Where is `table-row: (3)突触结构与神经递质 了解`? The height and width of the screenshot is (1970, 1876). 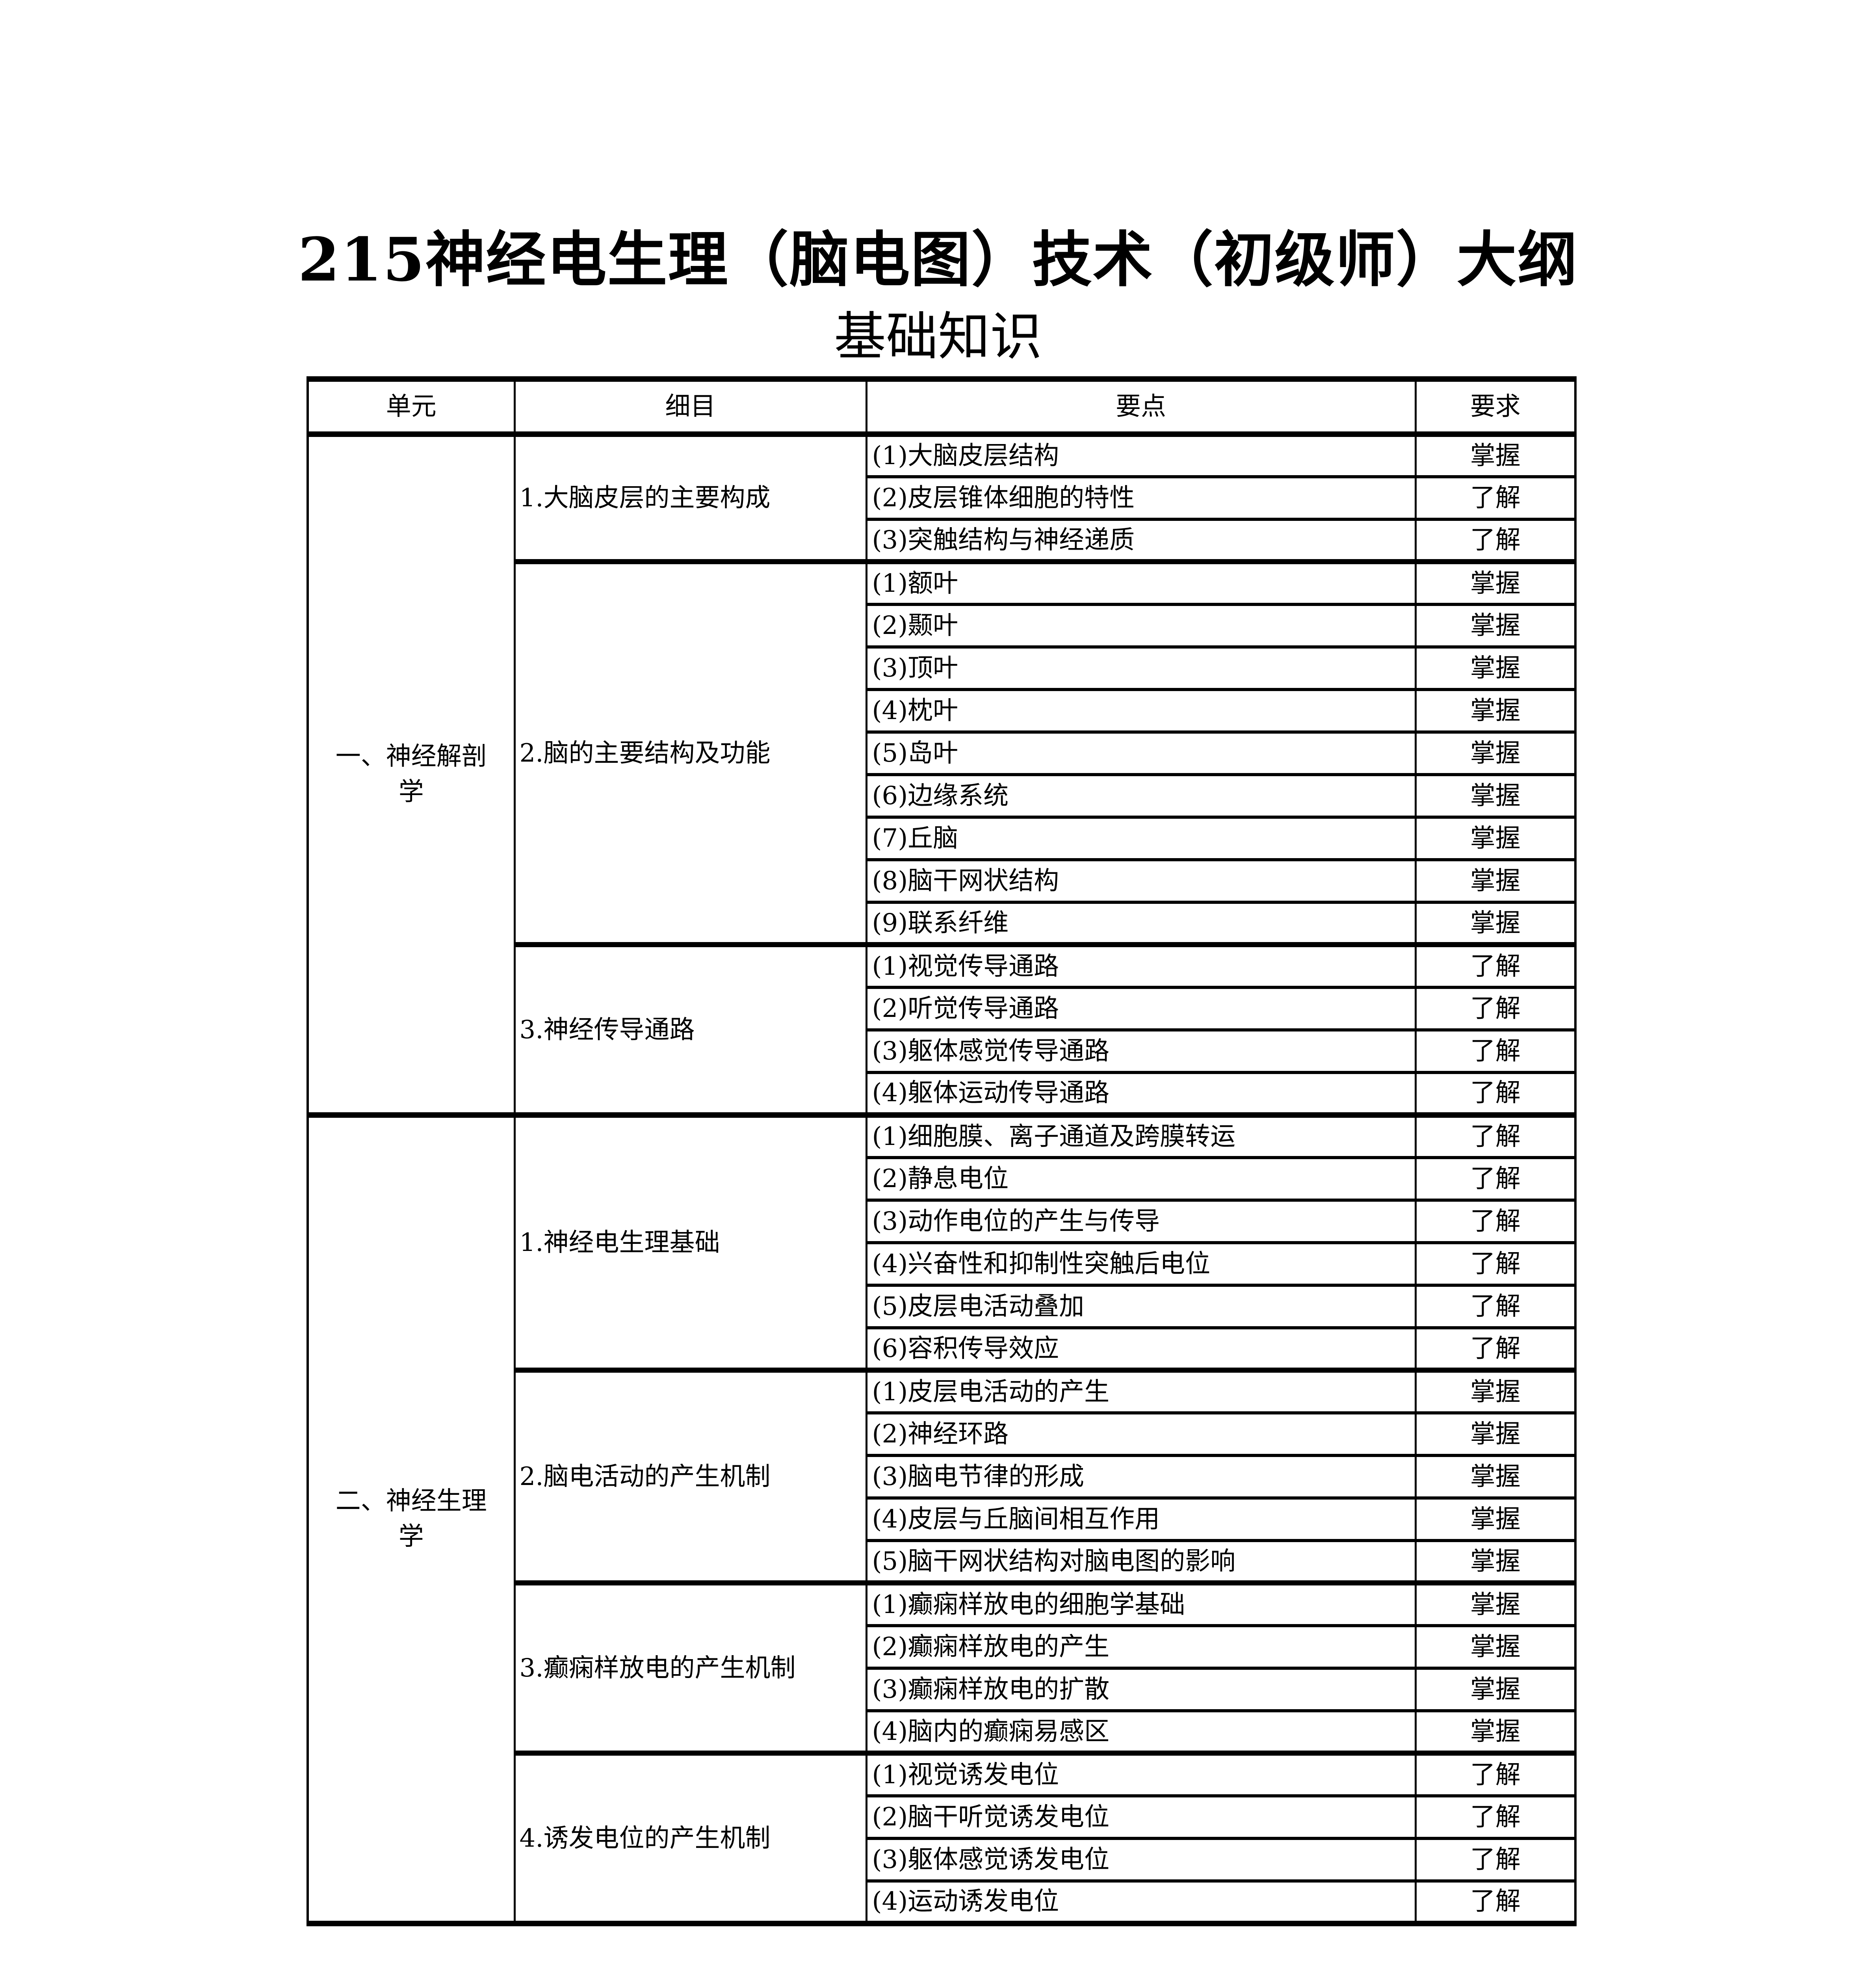
table-row: (3)突触结构与神经递质 了解 is located at coordinates (942, 540).